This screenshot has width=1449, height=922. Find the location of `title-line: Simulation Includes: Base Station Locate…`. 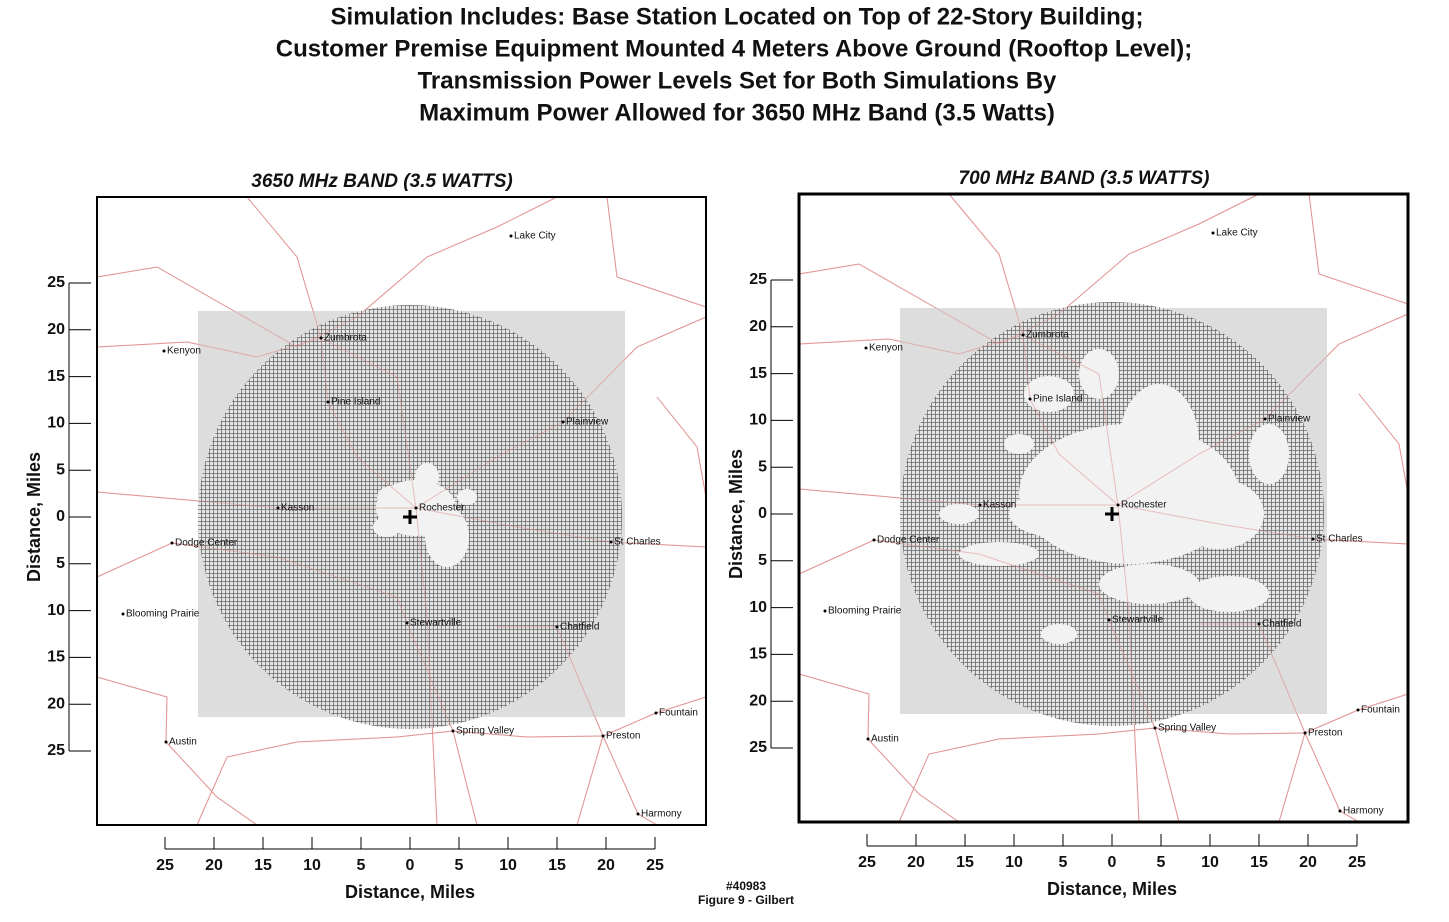

title-line: Simulation Includes: Base Station Locate… is located at coordinates (737, 16).